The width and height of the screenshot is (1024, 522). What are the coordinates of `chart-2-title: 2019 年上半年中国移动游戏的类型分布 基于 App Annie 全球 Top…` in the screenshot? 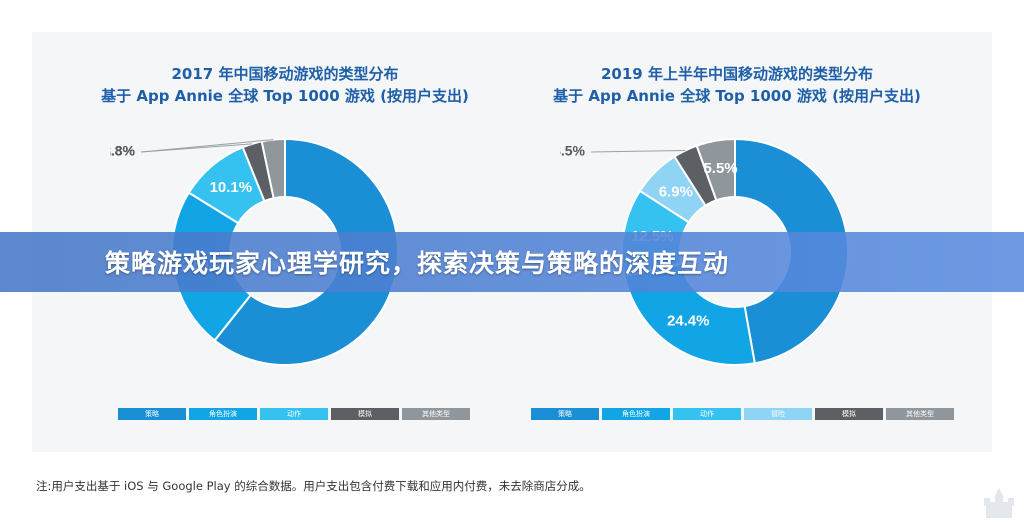 It's located at (737, 85).